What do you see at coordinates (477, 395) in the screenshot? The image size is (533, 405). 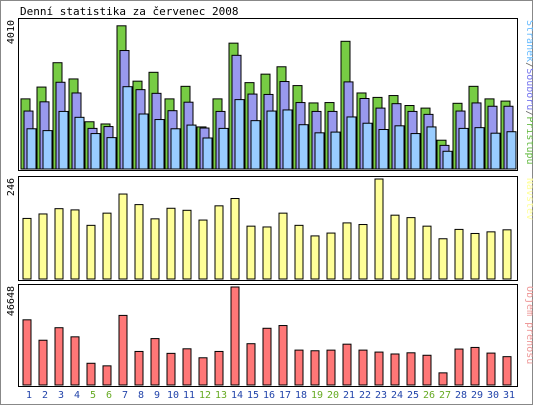 I see `x-tick-label-day-29: 29` at bounding box center [477, 395].